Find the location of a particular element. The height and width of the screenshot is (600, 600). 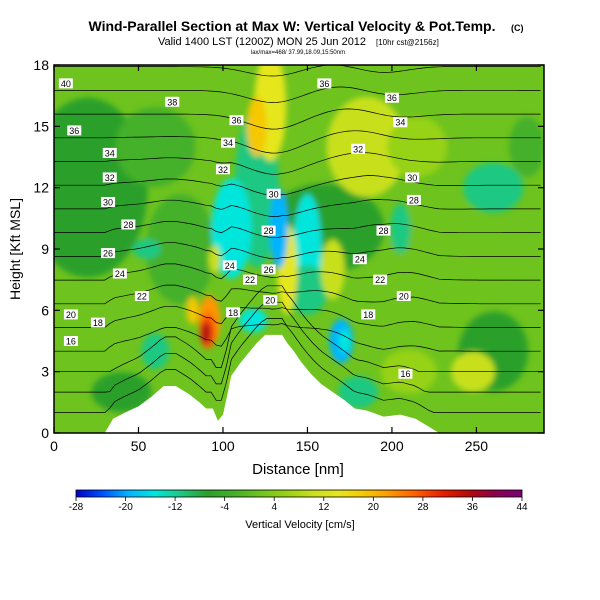

colorbar-tick-label: -20 is located at coordinates (125, 507).